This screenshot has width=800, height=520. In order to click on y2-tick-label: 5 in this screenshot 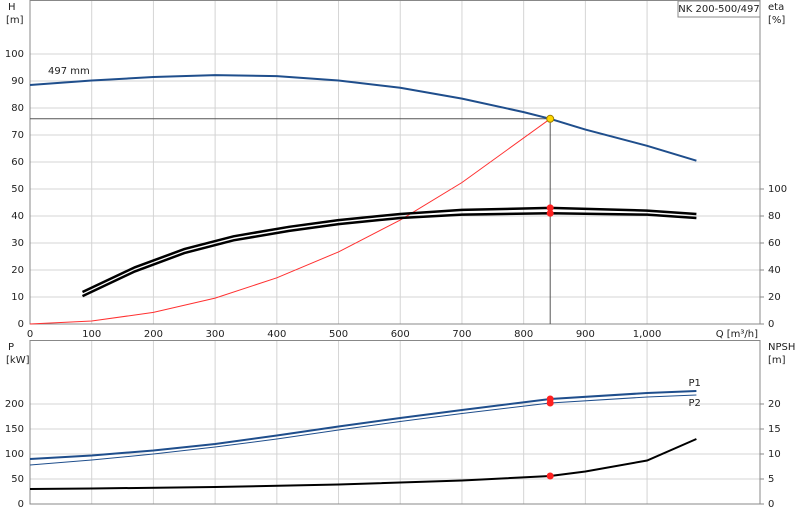, I will do `click(771, 479)`.